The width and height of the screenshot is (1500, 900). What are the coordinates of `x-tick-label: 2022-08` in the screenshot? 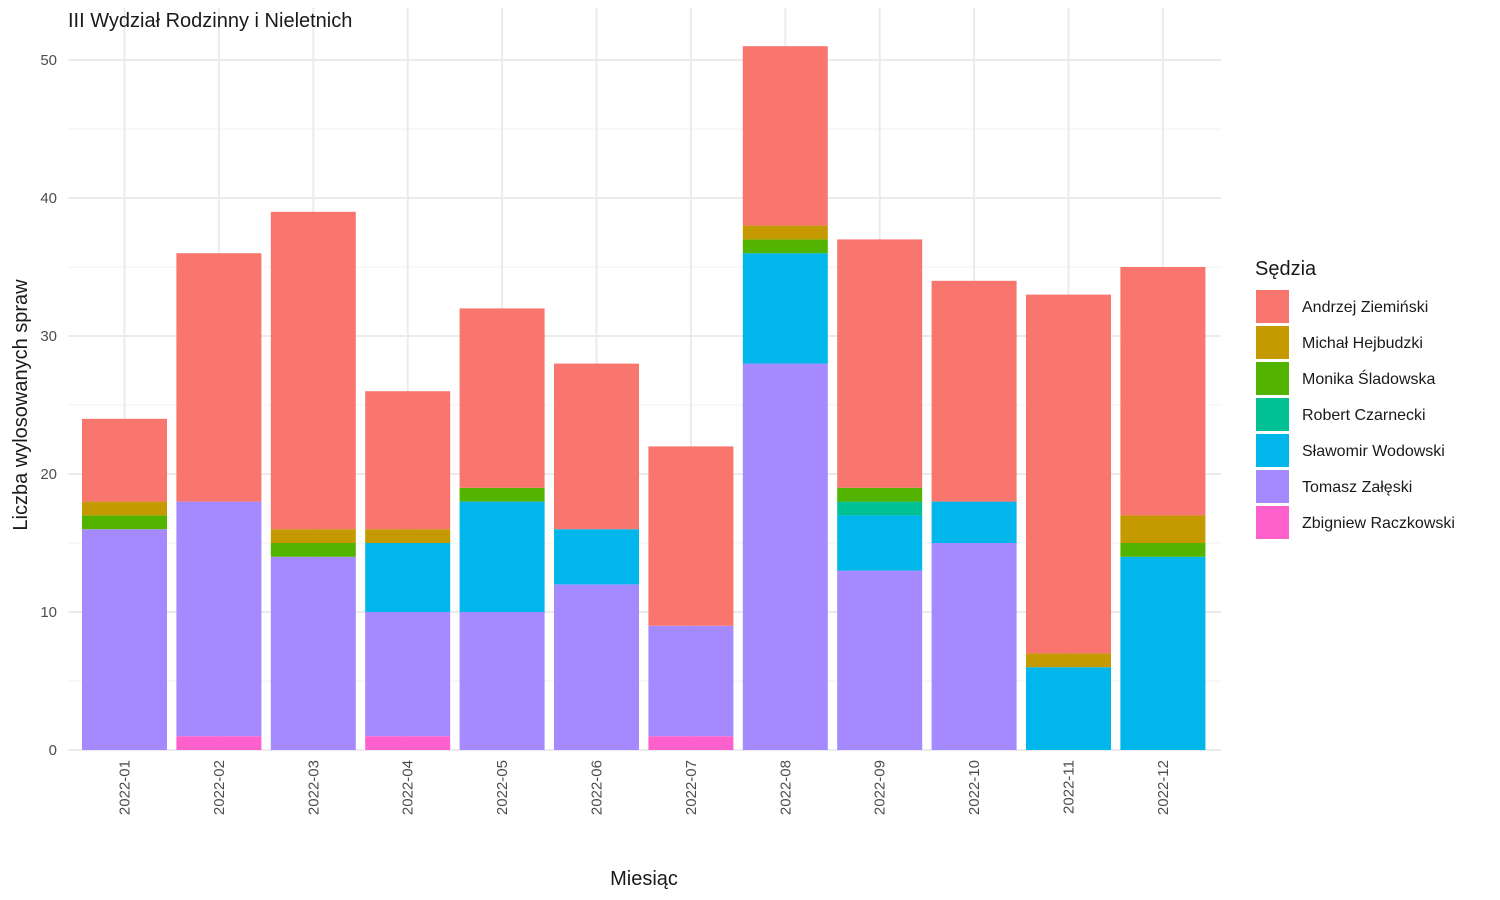 It's located at (785, 787).